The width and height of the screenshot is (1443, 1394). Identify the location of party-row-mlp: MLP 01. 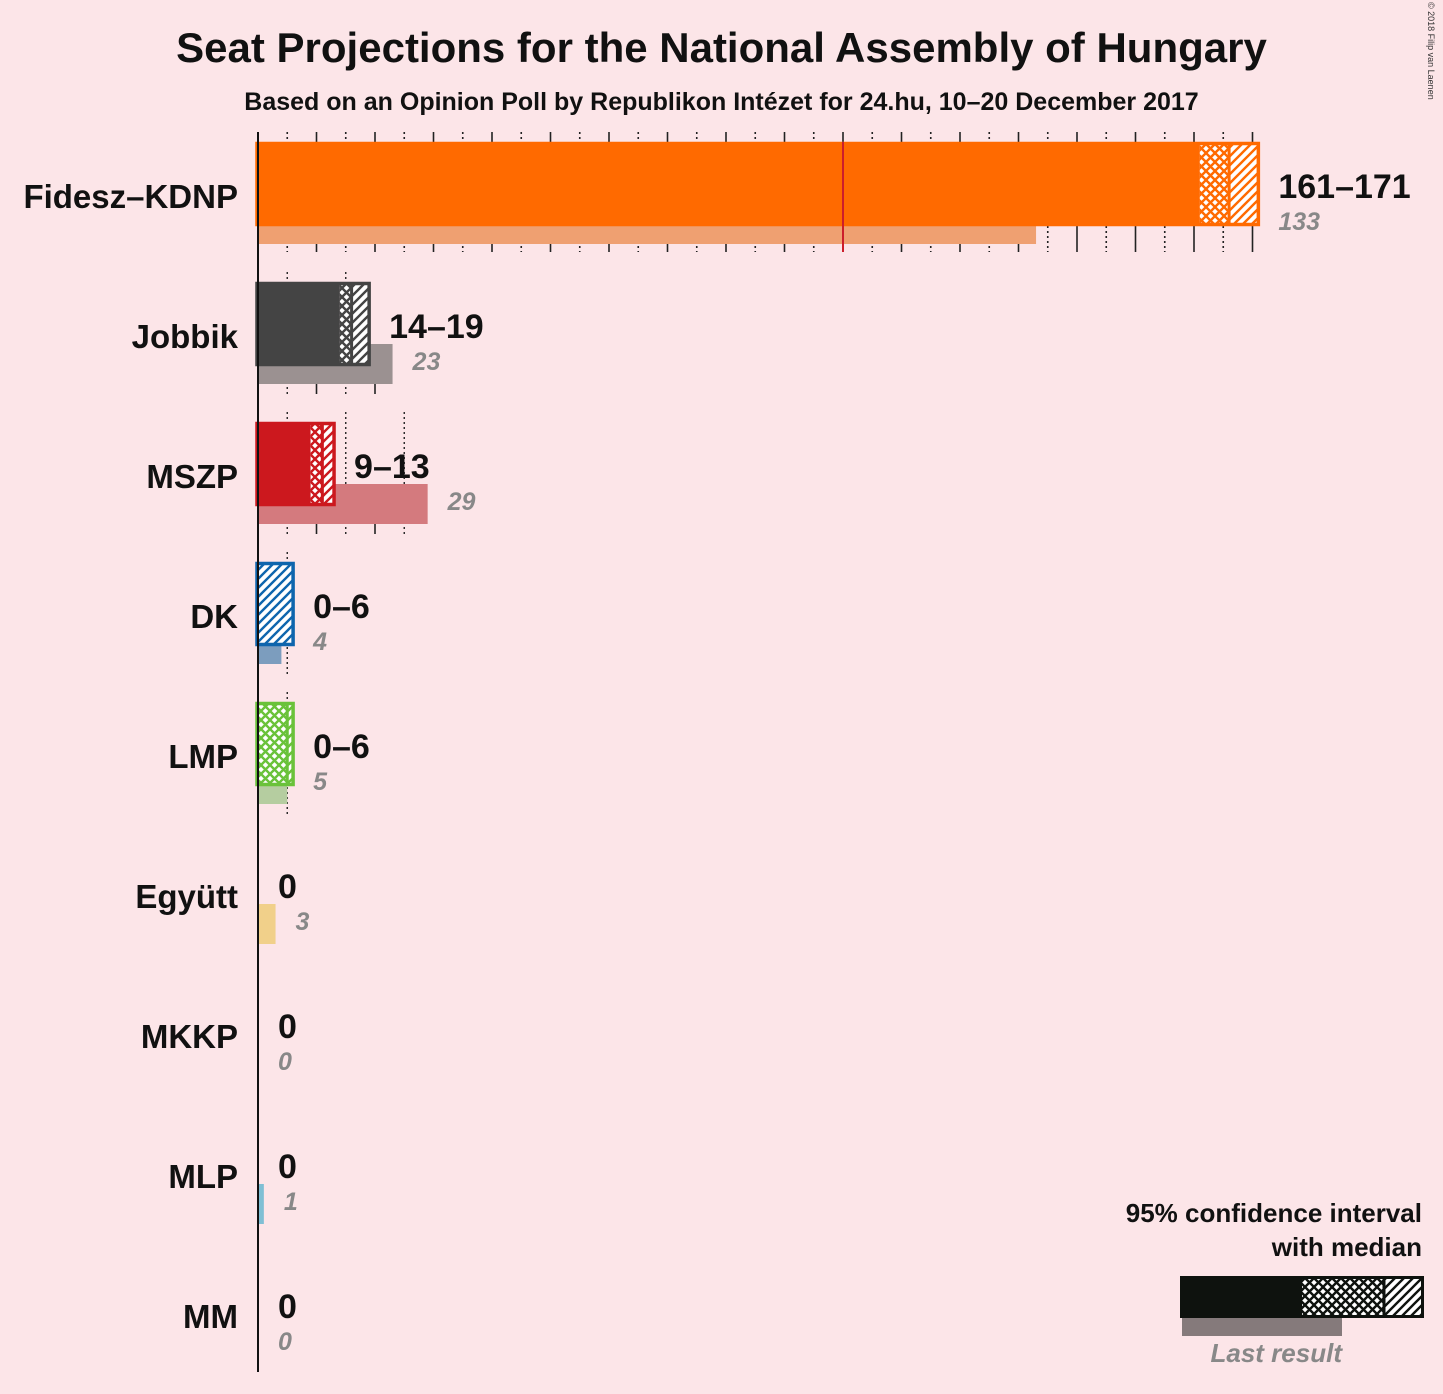
(233, 1186).